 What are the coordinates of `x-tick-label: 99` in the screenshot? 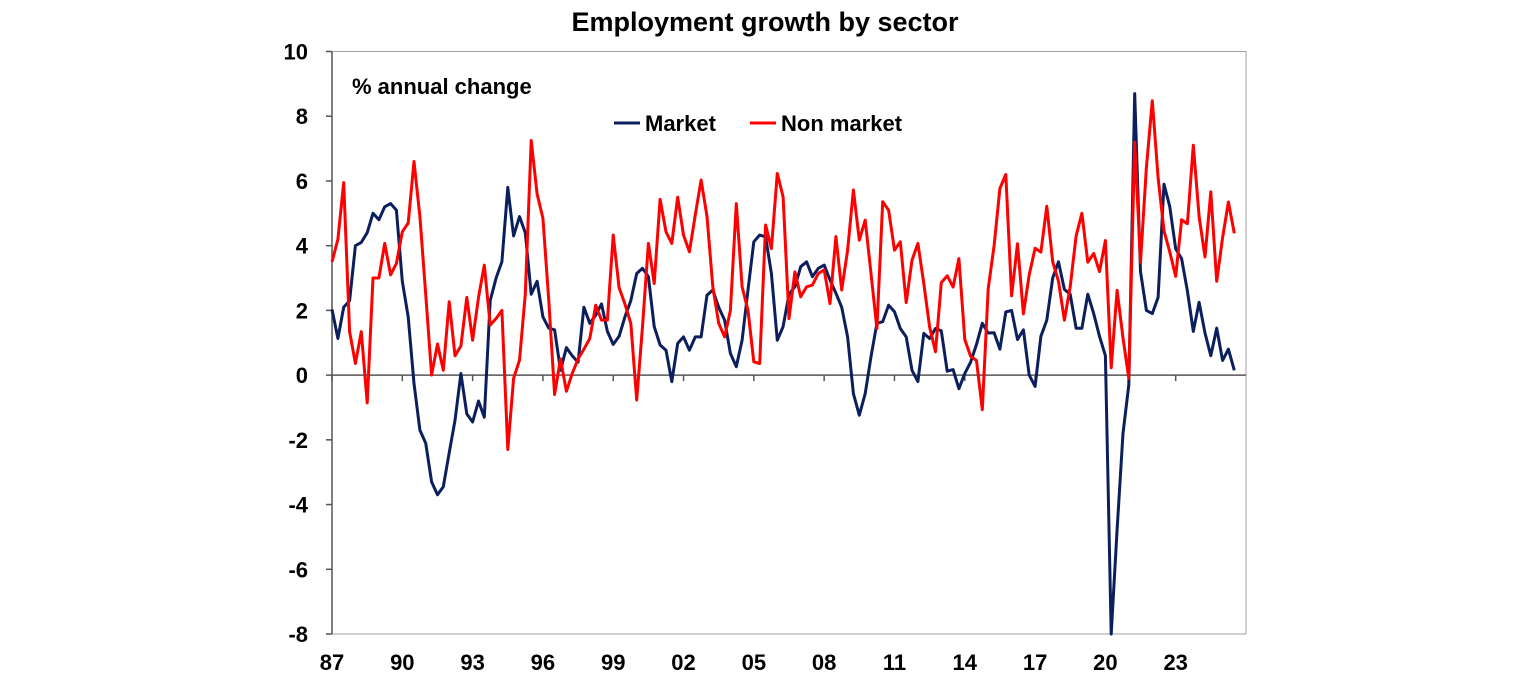 It's located at (613, 662).